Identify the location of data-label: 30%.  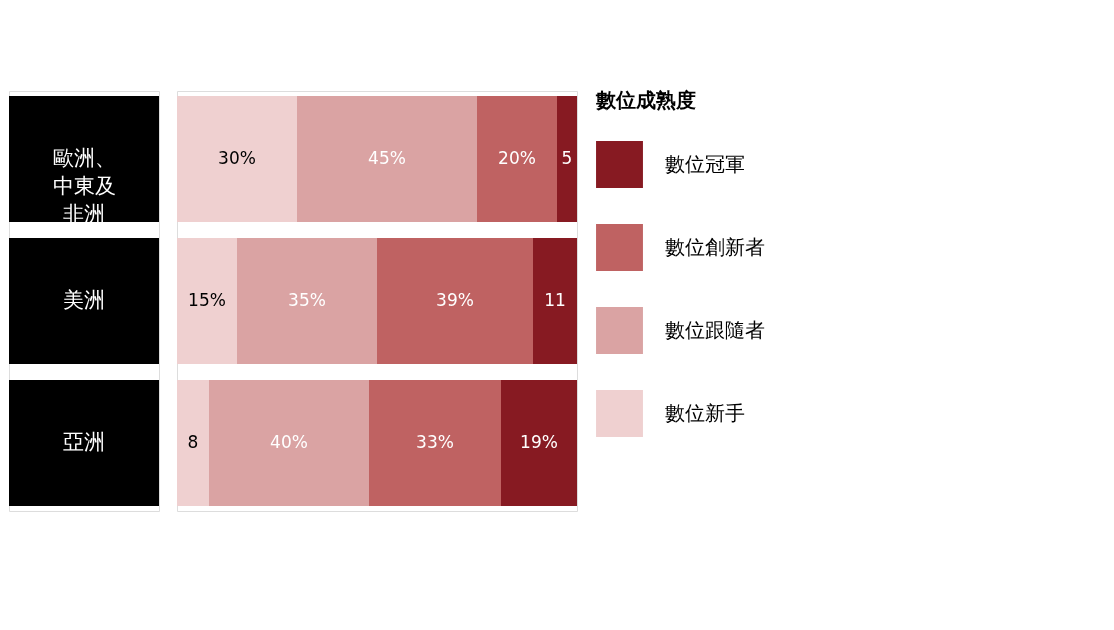
(237, 158).